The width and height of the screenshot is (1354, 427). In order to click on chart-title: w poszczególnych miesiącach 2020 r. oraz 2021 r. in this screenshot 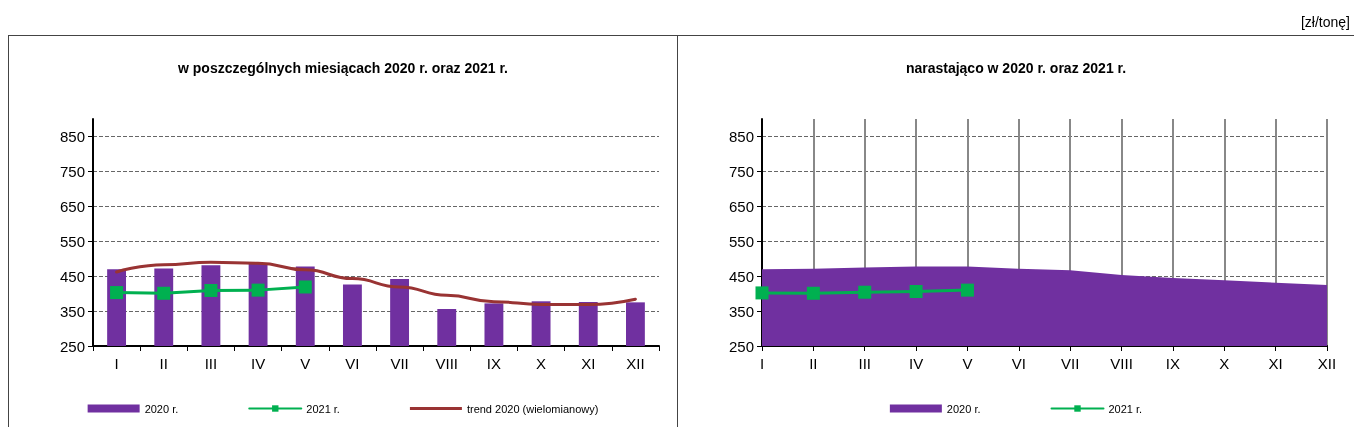, I will do `click(342, 68)`.